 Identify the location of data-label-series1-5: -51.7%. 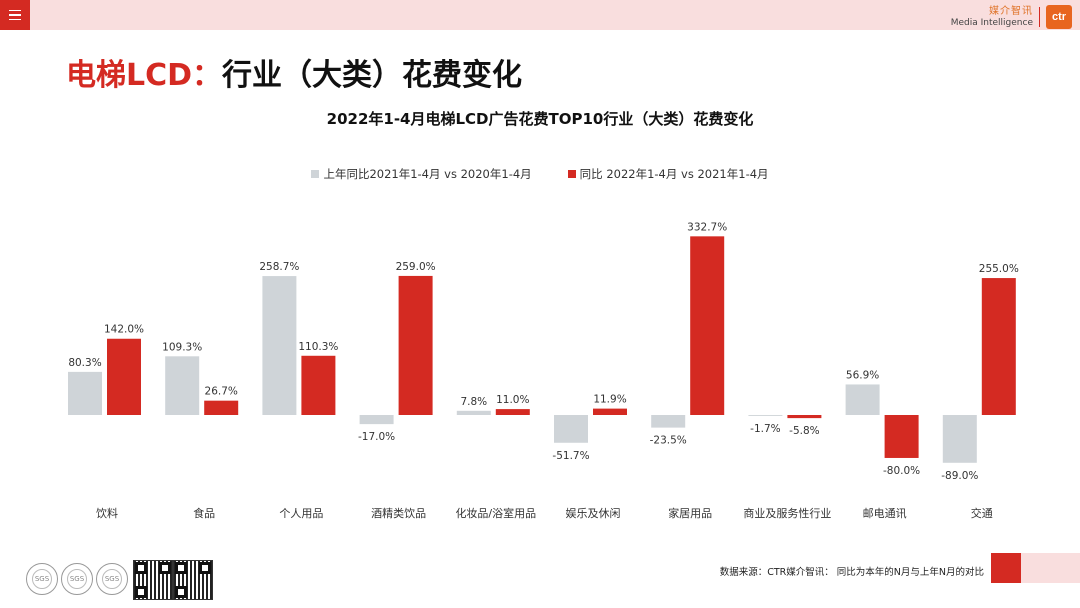
(570, 456).